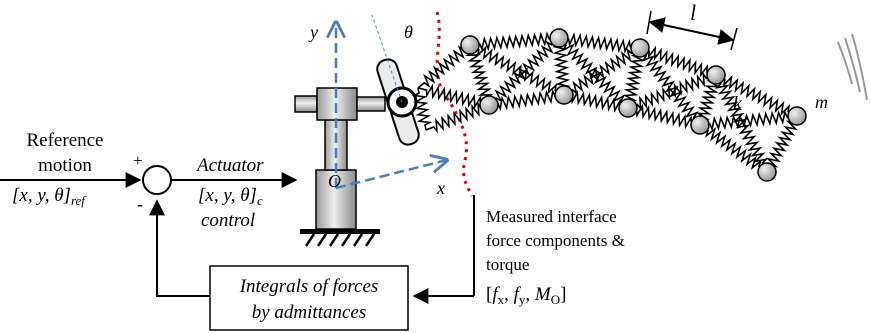  Describe the element at coordinates (692, 30) in the screenshot. I see `length-annotation` at that location.